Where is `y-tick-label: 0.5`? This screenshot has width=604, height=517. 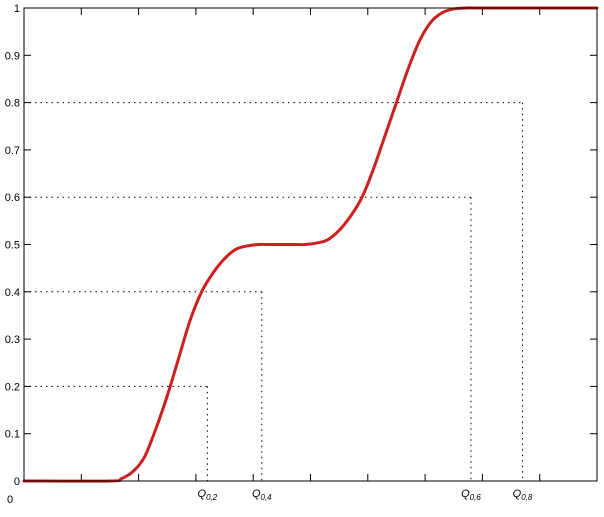
y-tick-label: 0.5 is located at coordinates (12, 246).